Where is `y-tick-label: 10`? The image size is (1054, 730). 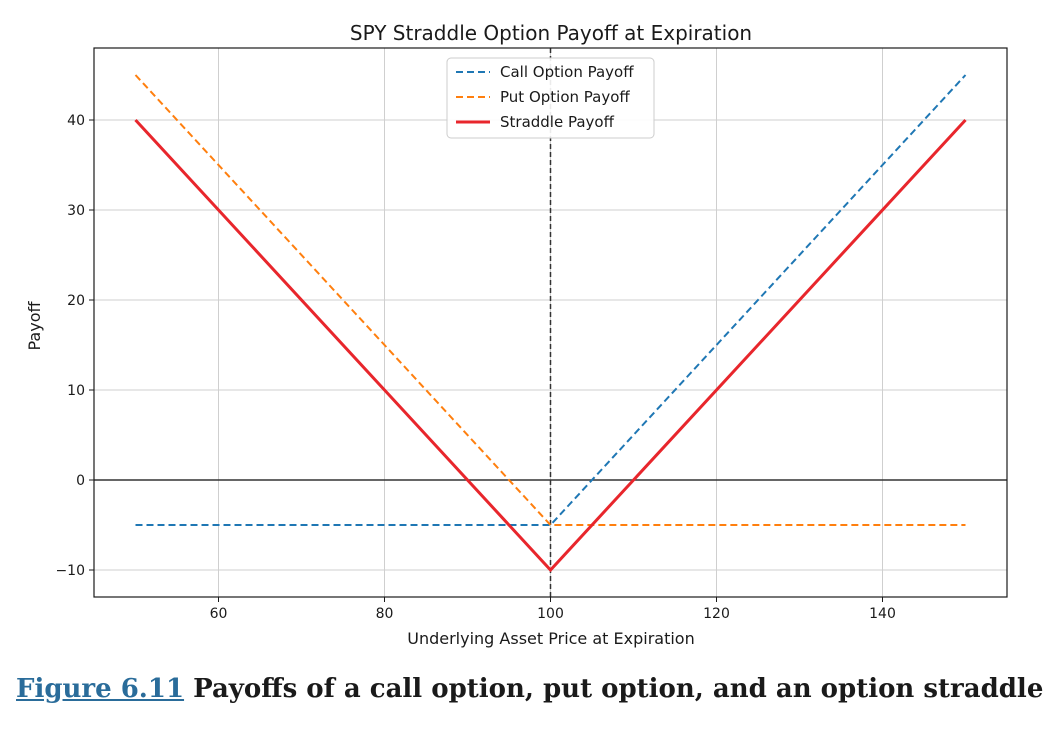
y-tick-label: 10 is located at coordinates (76, 391).